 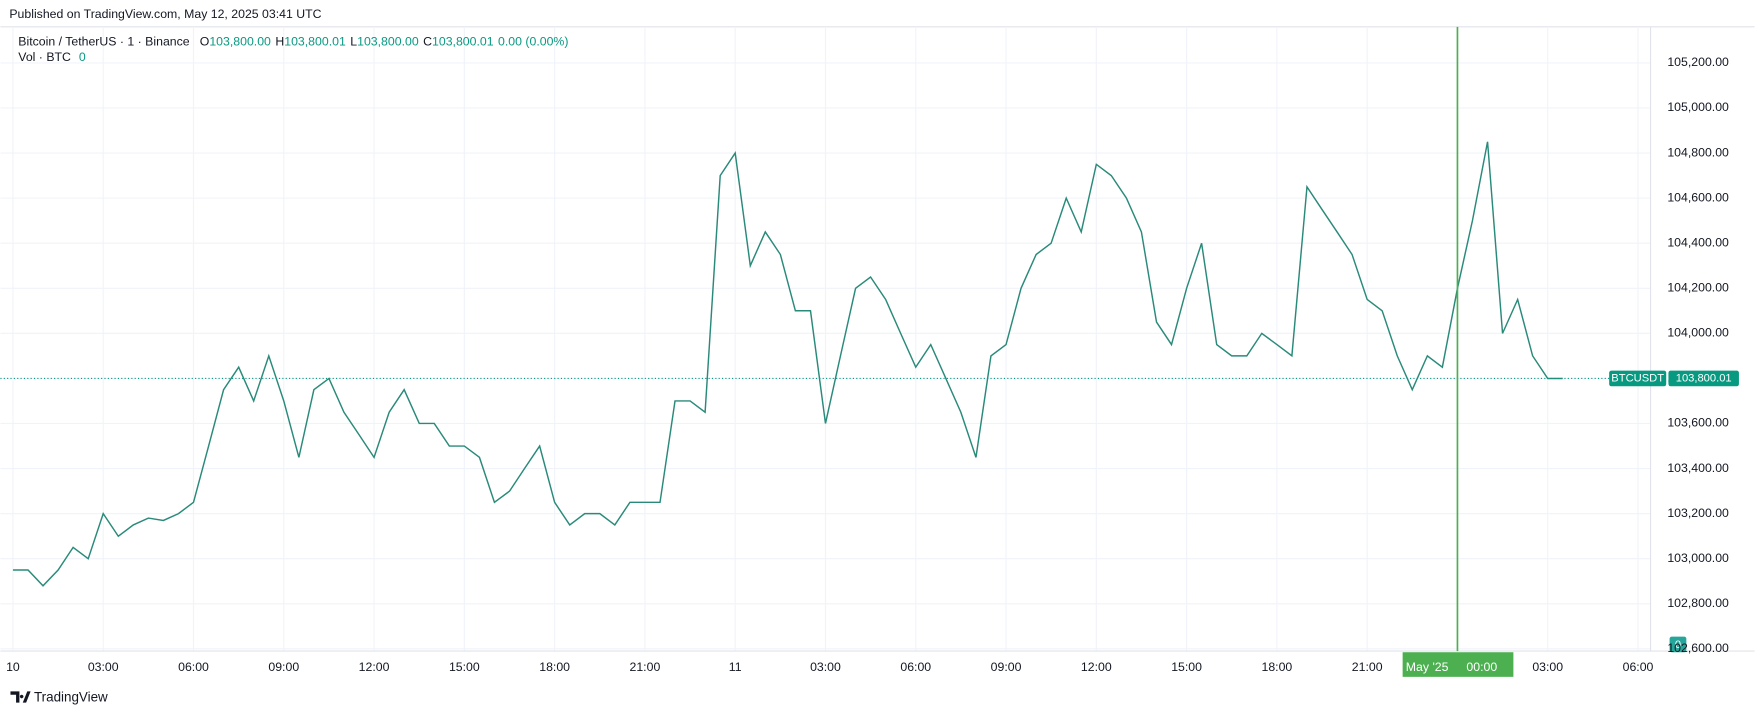 I want to click on y-tick-label: 103,600.00, so click(x=1698, y=423).